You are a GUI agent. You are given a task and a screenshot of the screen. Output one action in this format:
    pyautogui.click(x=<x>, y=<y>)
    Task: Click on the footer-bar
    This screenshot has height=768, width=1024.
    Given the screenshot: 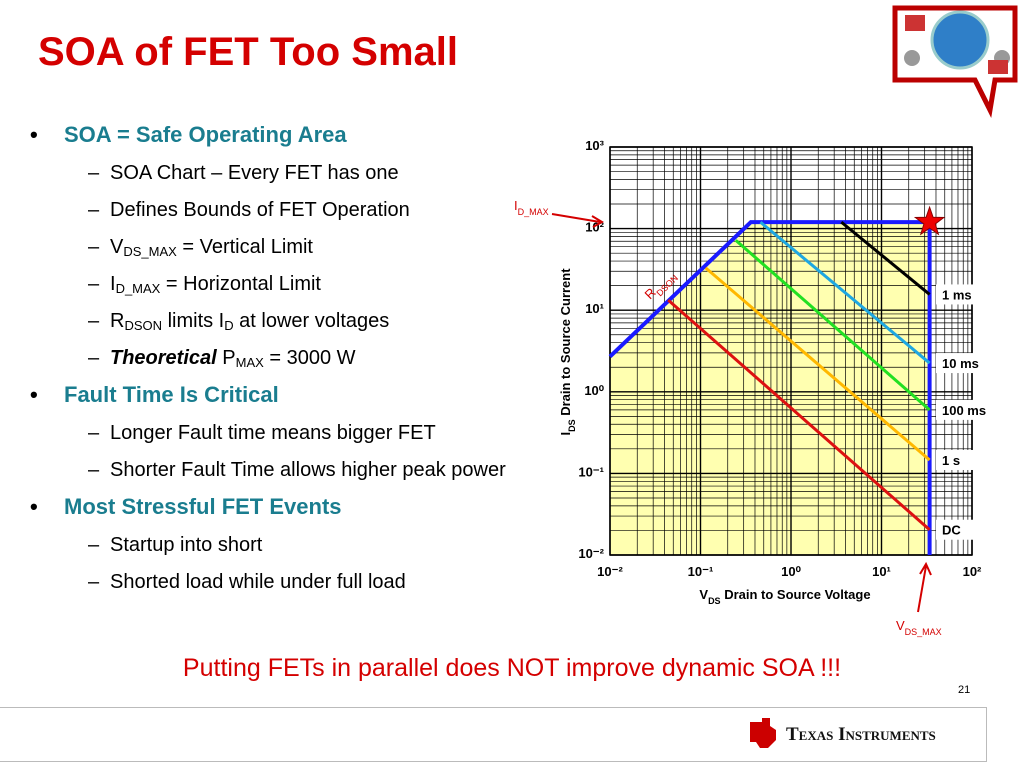 What is the action you would take?
    pyautogui.click(x=493, y=734)
    